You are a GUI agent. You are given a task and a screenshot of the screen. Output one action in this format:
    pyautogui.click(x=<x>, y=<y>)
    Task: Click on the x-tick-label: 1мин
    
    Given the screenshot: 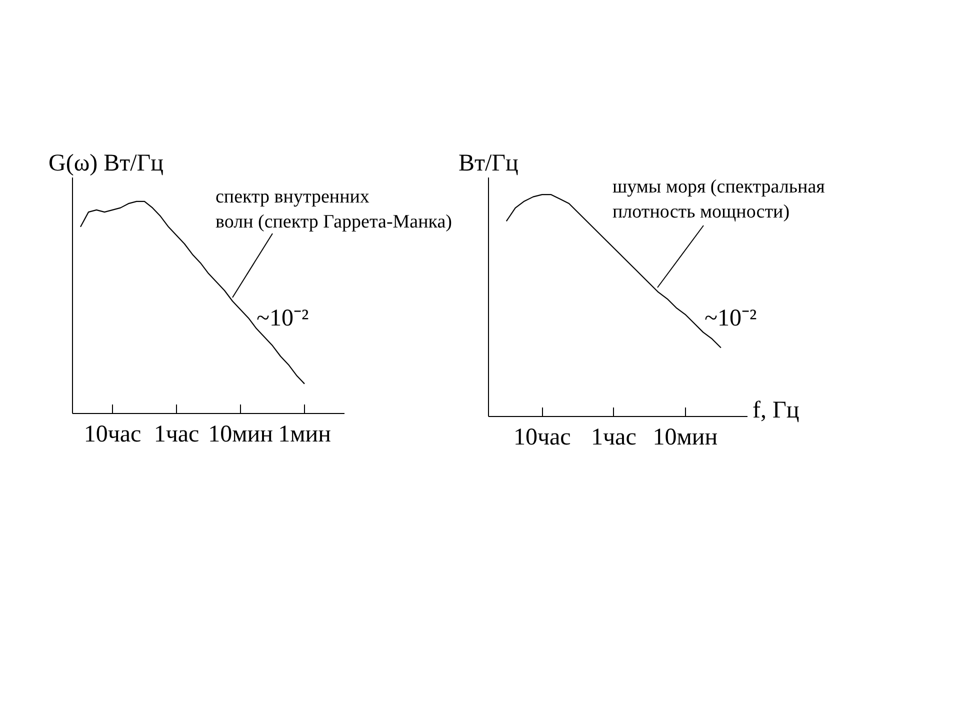 What is the action you would take?
    pyautogui.click(x=305, y=435)
    